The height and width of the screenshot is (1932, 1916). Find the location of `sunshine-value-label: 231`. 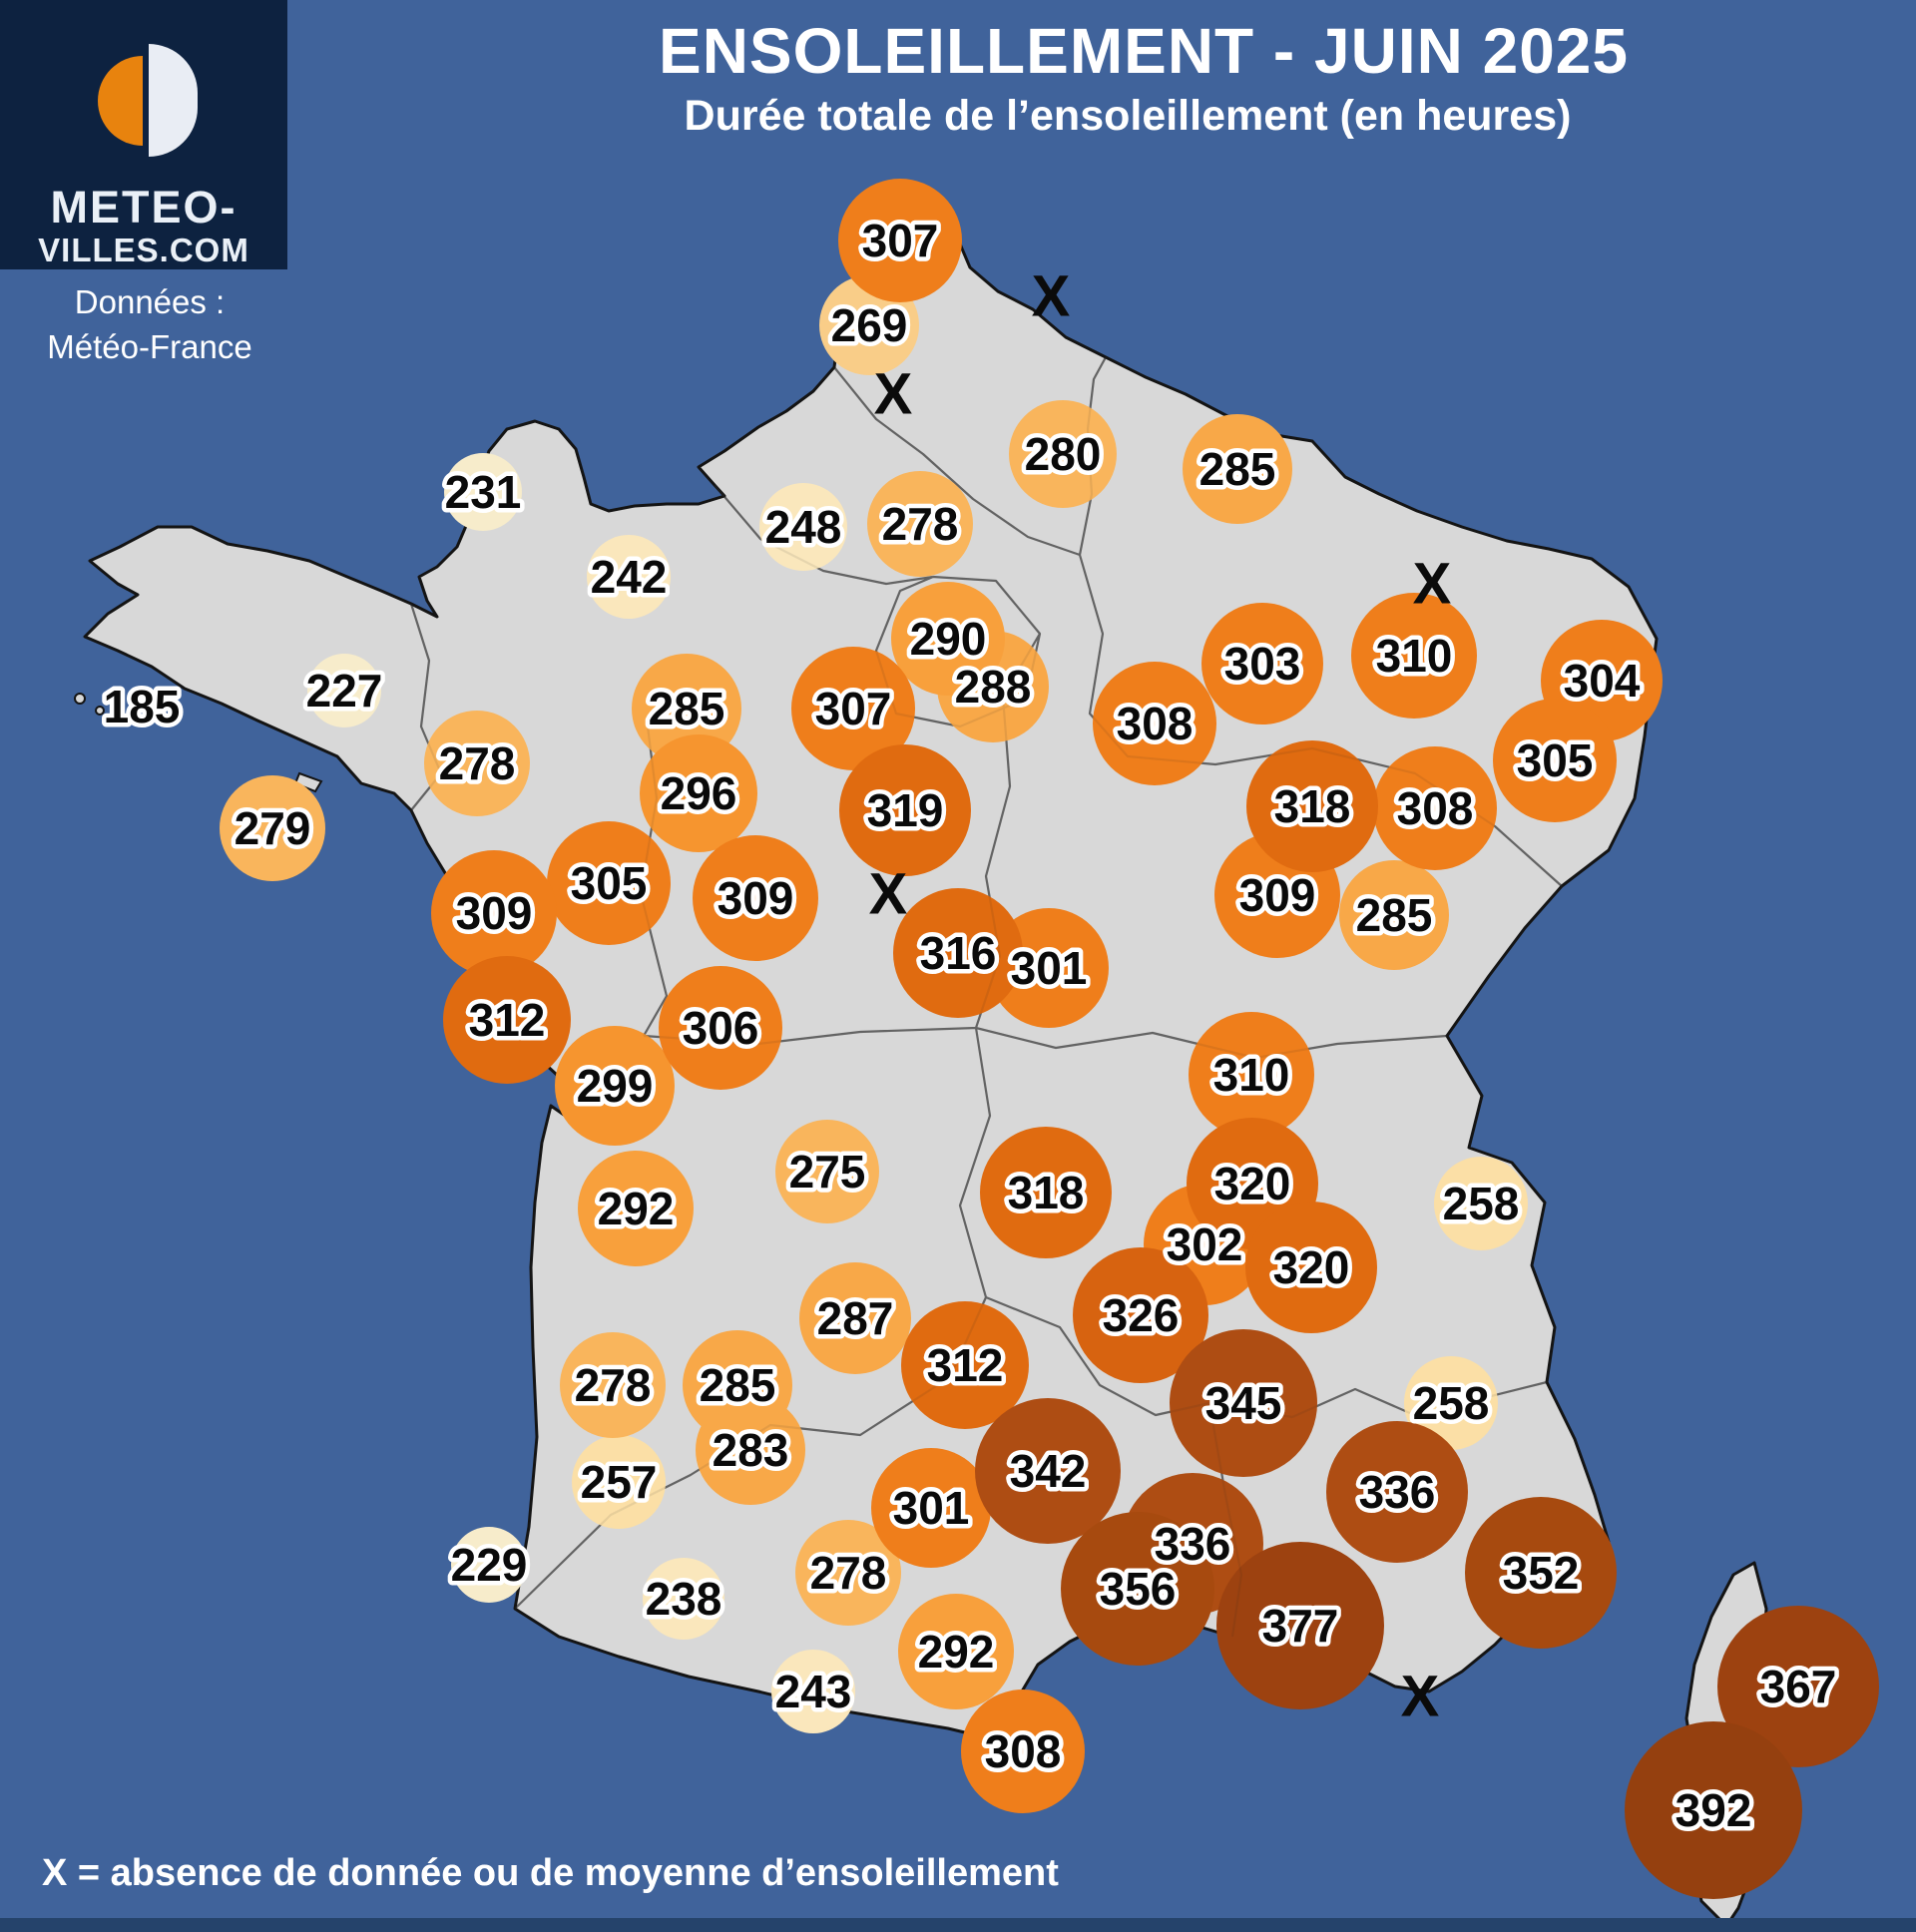

sunshine-value-label: 231 is located at coordinates (483, 492).